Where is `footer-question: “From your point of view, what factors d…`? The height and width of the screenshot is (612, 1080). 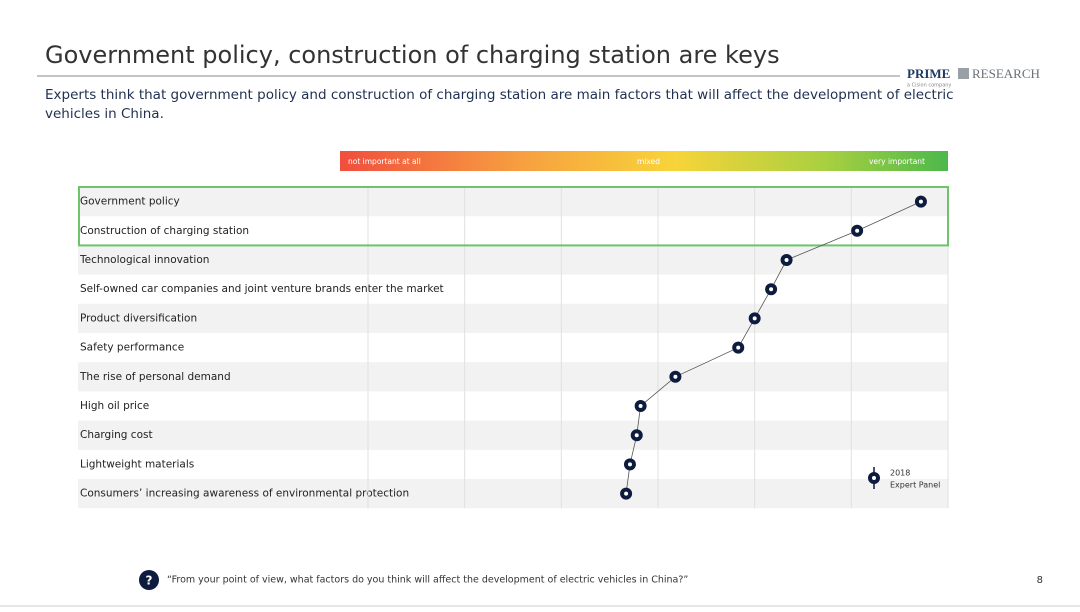
footer-question: “From your point of view, what factors d… is located at coordinates (427, 580).